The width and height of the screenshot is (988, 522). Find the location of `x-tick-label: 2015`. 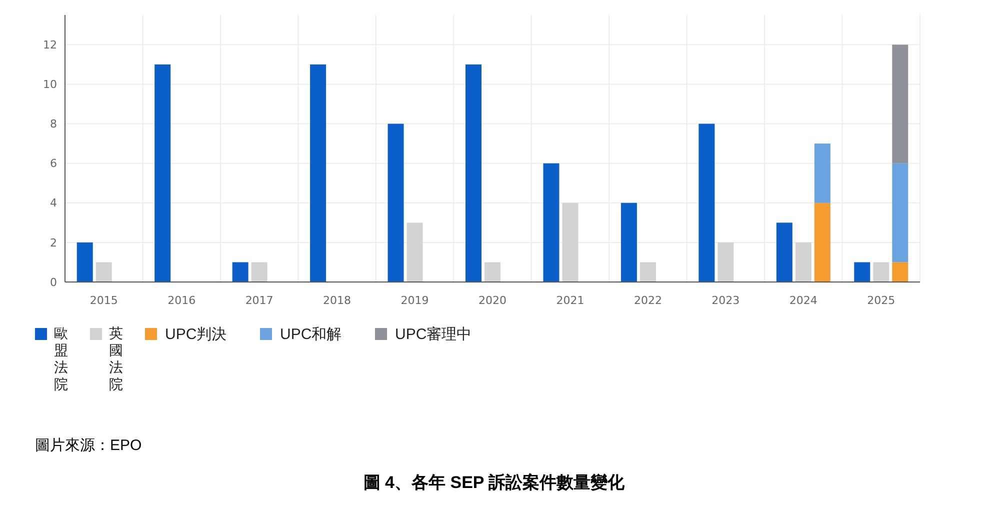

x-tick-label: 2015 is located at coordinates (104, 300).